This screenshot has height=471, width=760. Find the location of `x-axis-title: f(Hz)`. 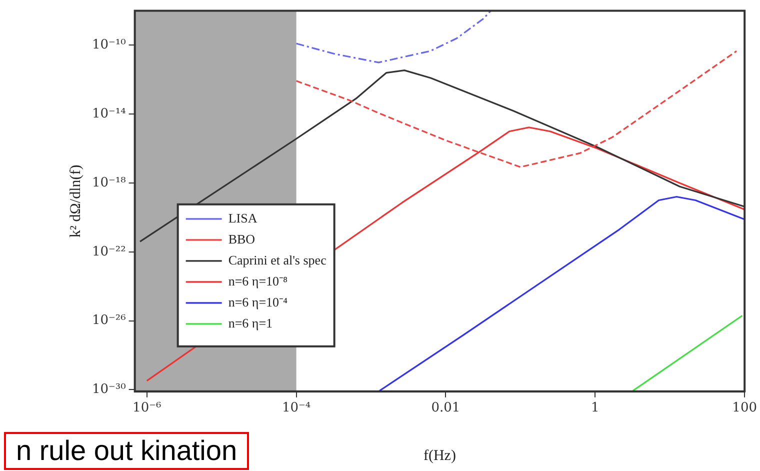

x-axis-title: f(Hz) is located at coordinates (439, 456).